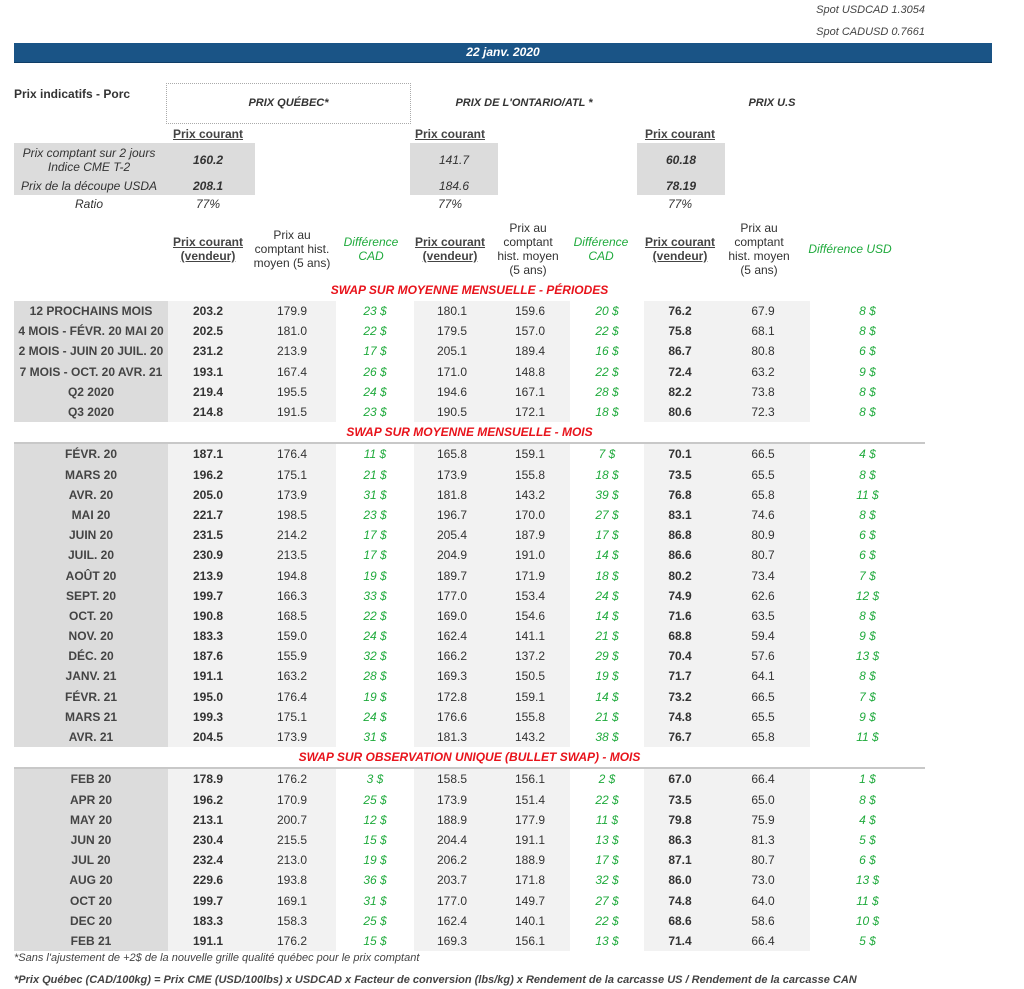 The width and height of the screenshot is (1024, 989). I want to click on us-hist: 68.1, so click(763, 331).